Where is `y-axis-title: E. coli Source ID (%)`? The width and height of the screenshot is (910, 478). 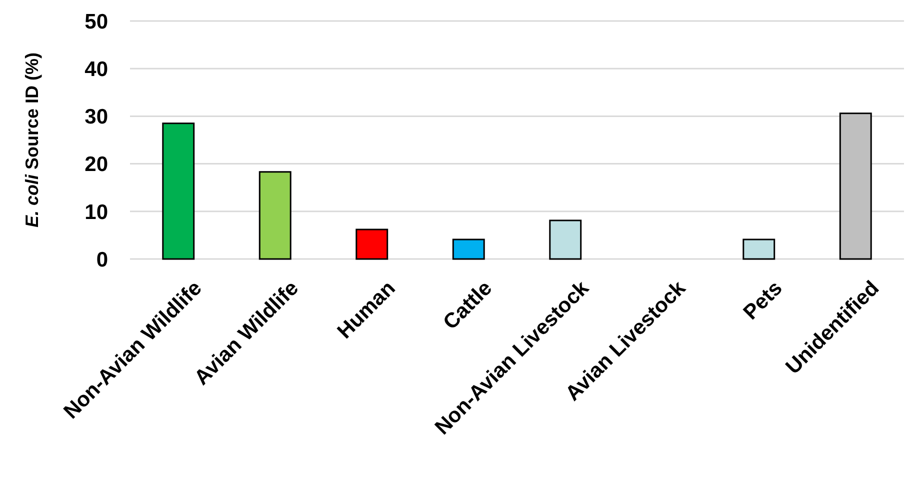 y-axis-title: E. coli Source ID (%) is located at coordinates (32, 140).